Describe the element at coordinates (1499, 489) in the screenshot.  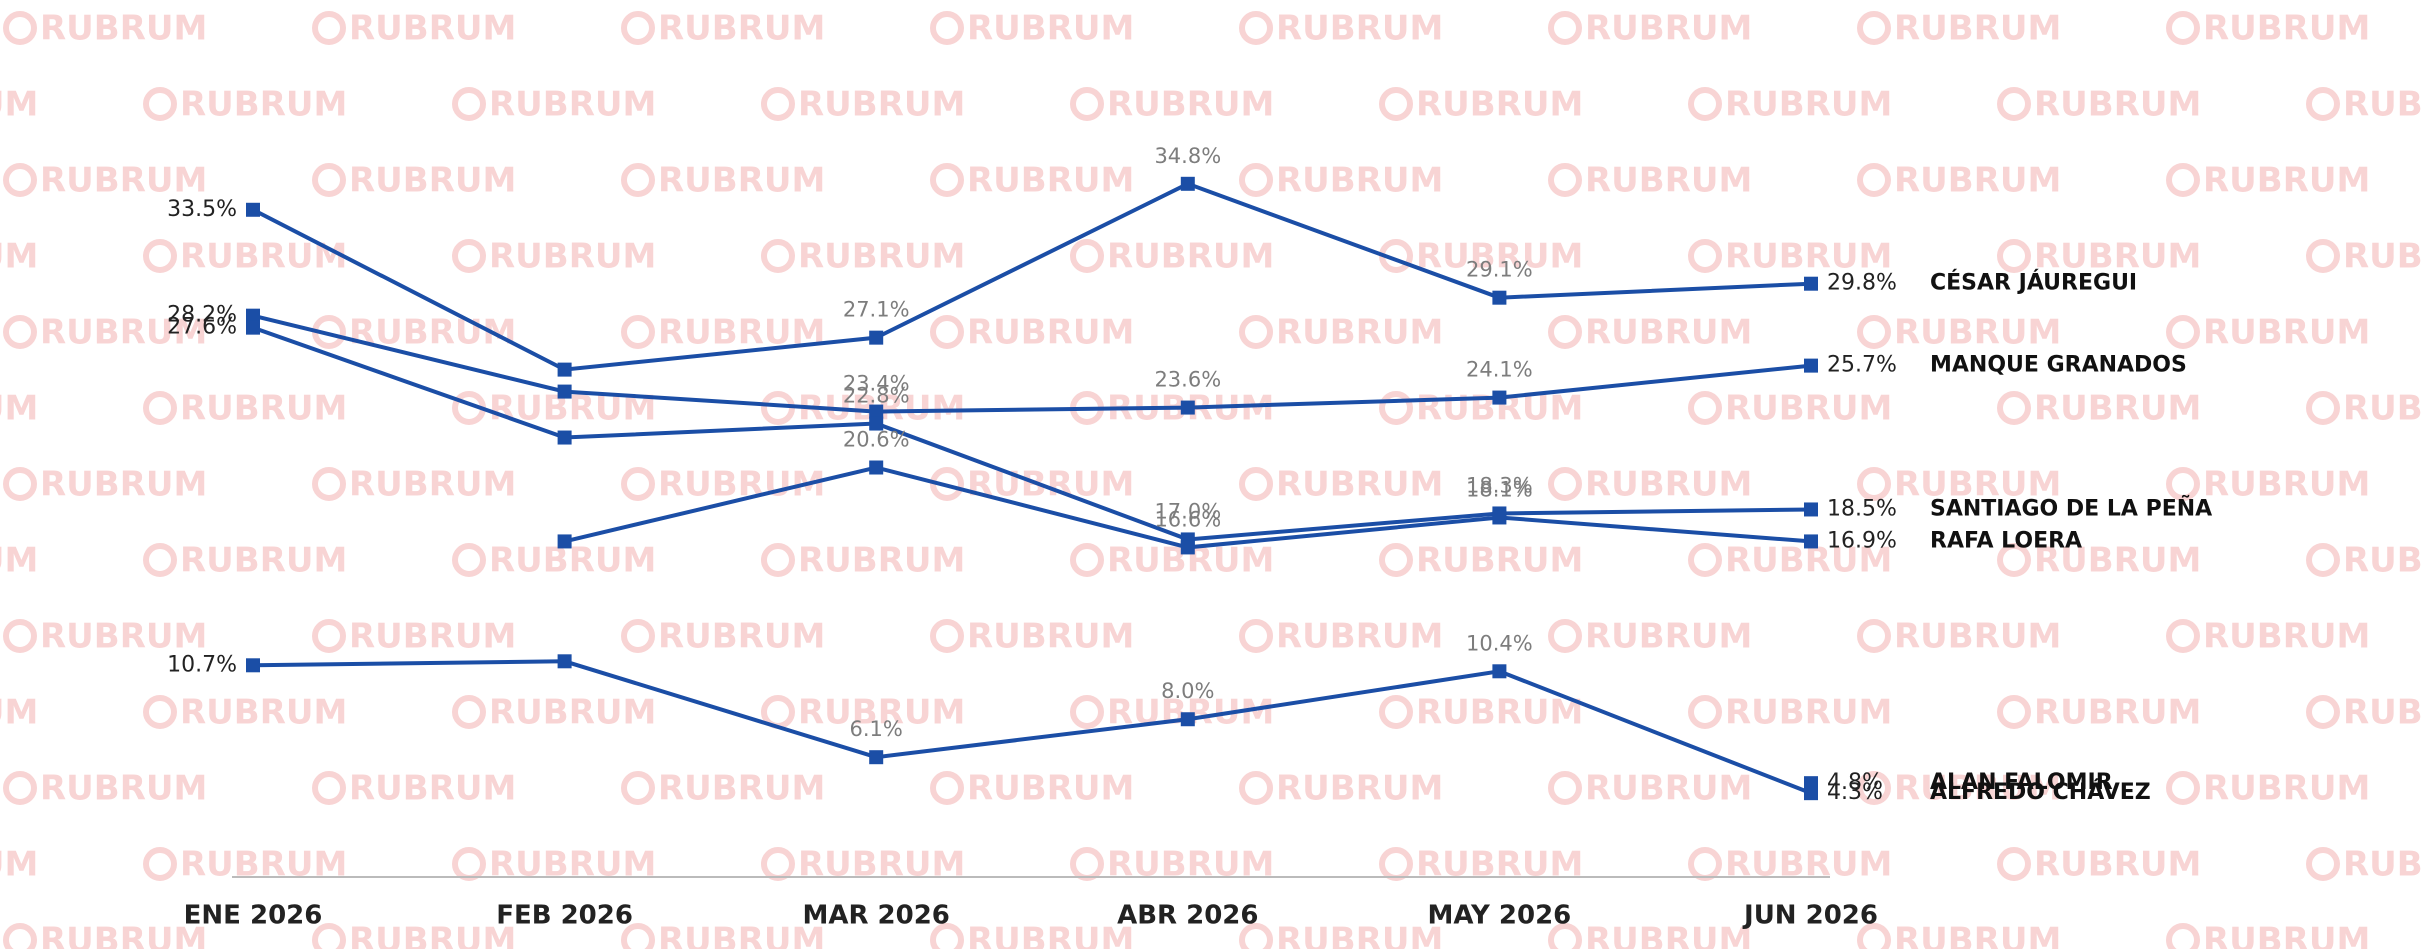
I see `value-label: 18.1%` at that location.